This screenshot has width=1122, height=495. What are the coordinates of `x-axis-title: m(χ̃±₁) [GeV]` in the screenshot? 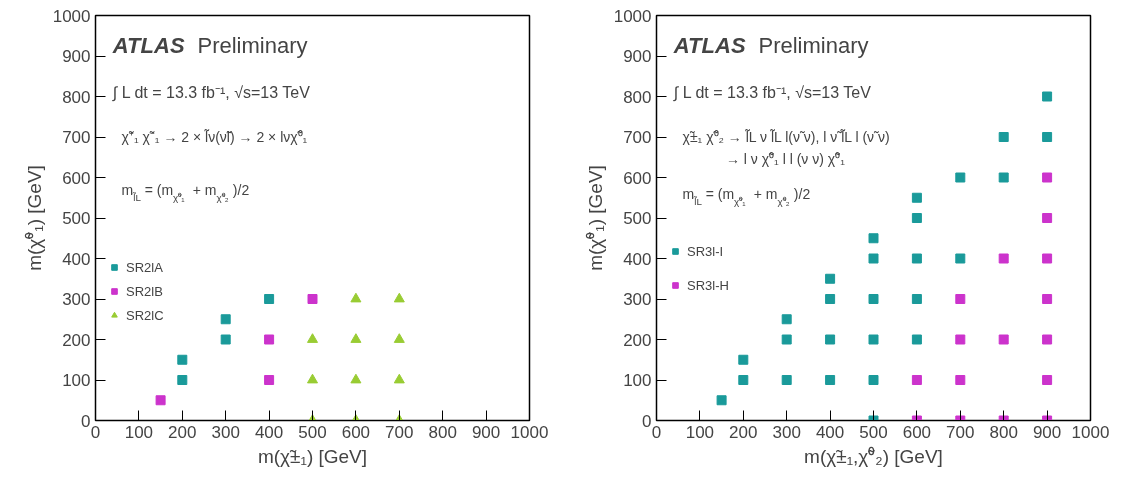 It's located at (312, 456).